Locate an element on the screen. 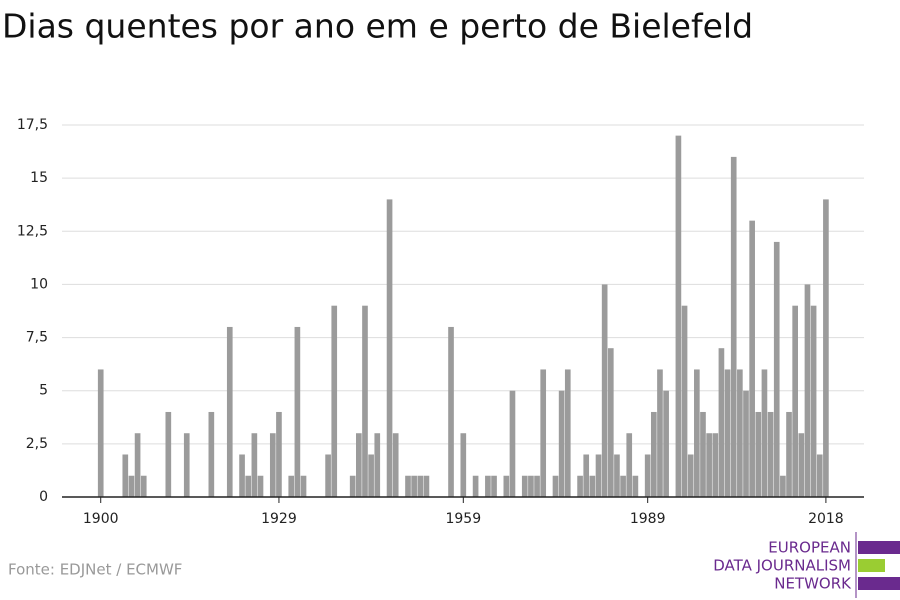 Image resolution: width=900 pixels, height=600 pixels. logo-text: DATA JOURNALISM is located at coordinates (782, 566).